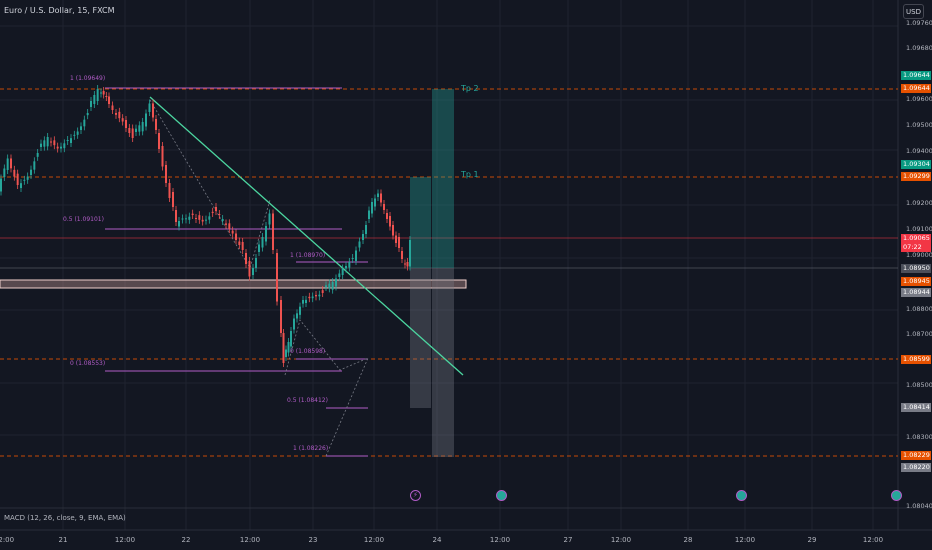 The height and width of the screenshot is (550, 932). What do you see at coordinates (313, 540) in the screenshot?
I see `time-tick: 23` at bounding box center [313, 540].